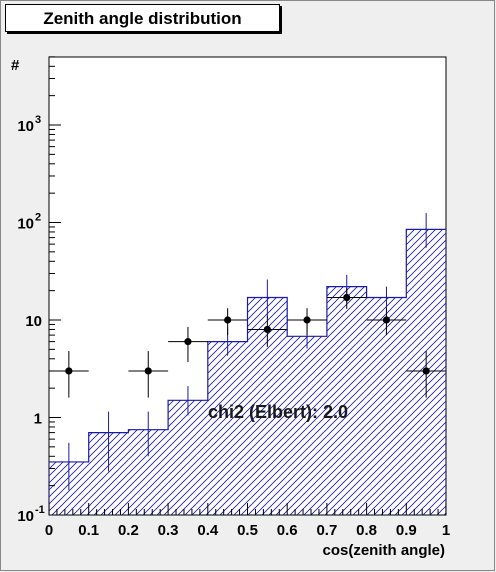 The image size is (496, 572). I want to click on chart-title-box: Zenith angle distribution, so click(142, 18).